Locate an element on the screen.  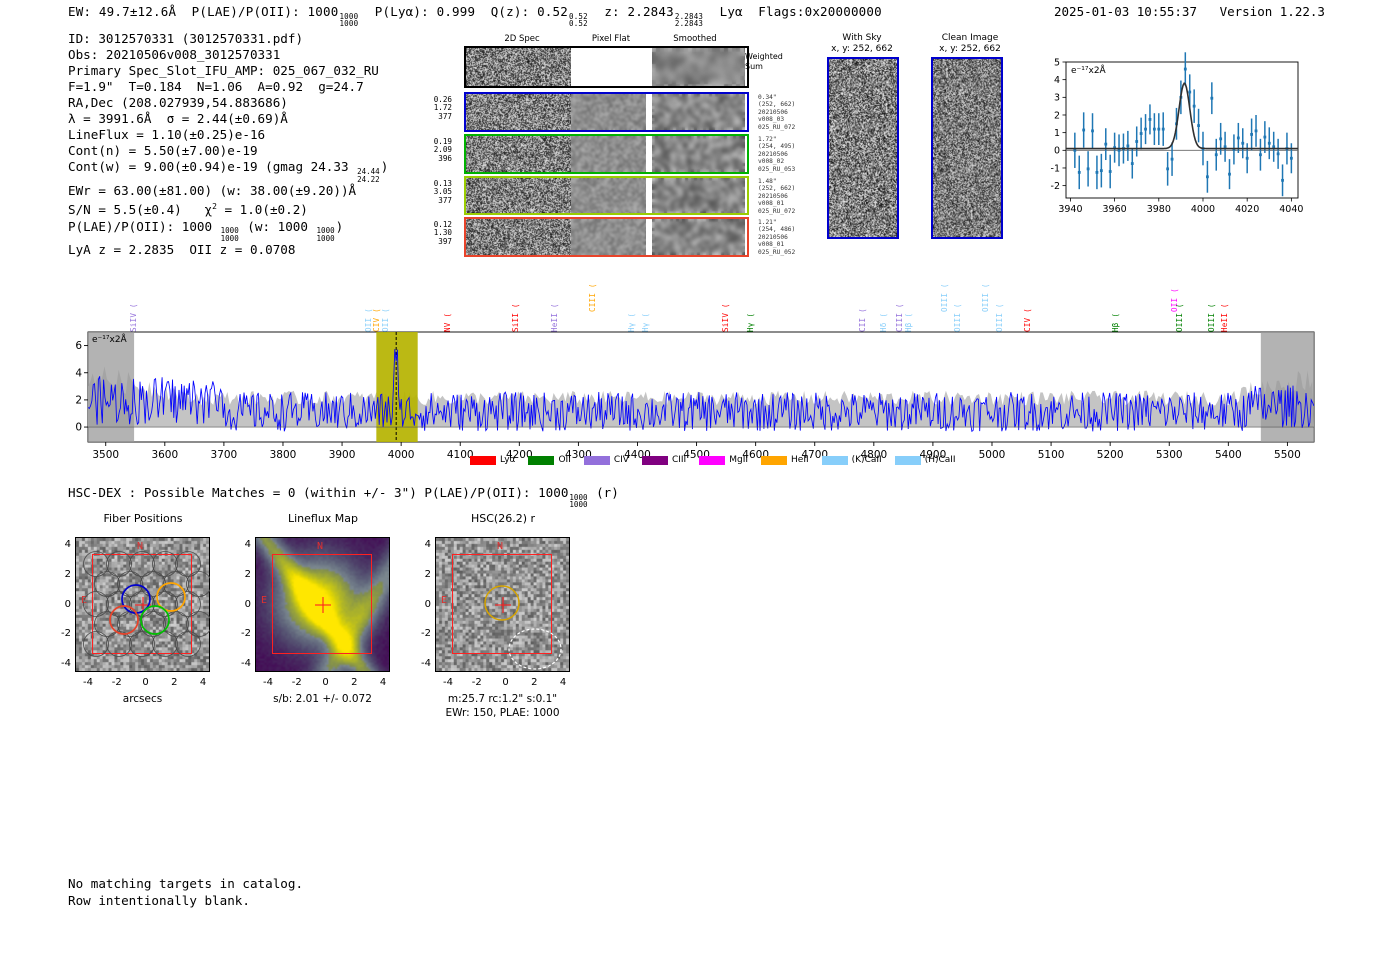
plae-label: P(LAE)/P(OII): is located at coordinates (245, 11).